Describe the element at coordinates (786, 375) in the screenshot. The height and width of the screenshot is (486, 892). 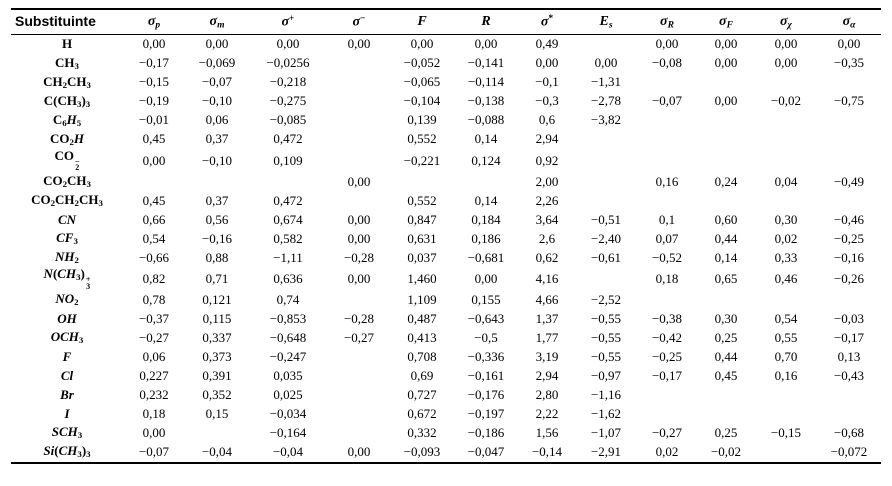
I see `value-cell-sigma-chi: 0,16` at that location.